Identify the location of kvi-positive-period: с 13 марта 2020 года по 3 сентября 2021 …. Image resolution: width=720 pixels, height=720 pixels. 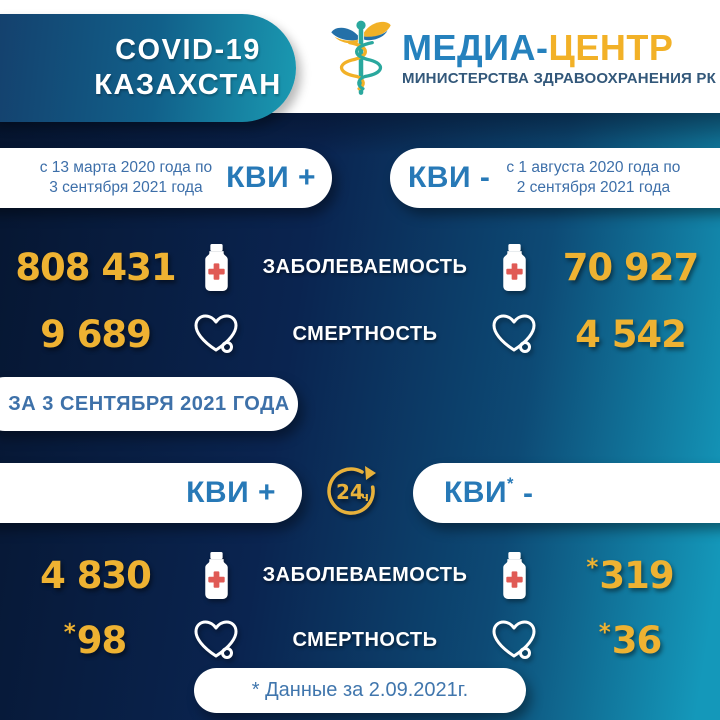
(126, 177).